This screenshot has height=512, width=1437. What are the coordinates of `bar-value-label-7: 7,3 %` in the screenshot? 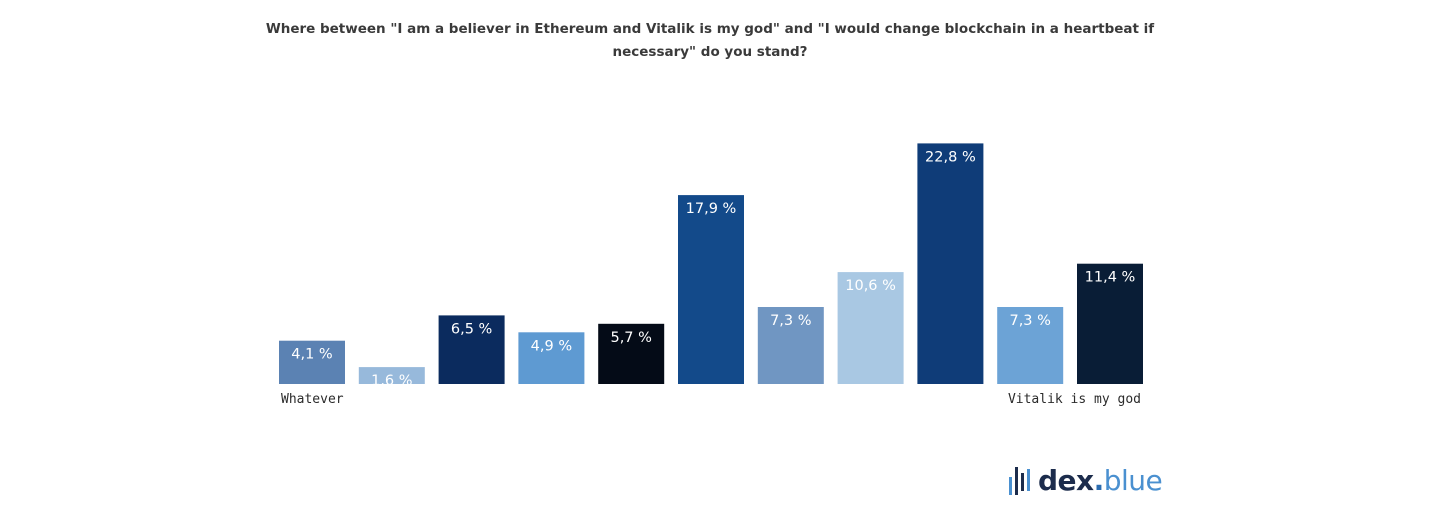 It's located at (790, 321).